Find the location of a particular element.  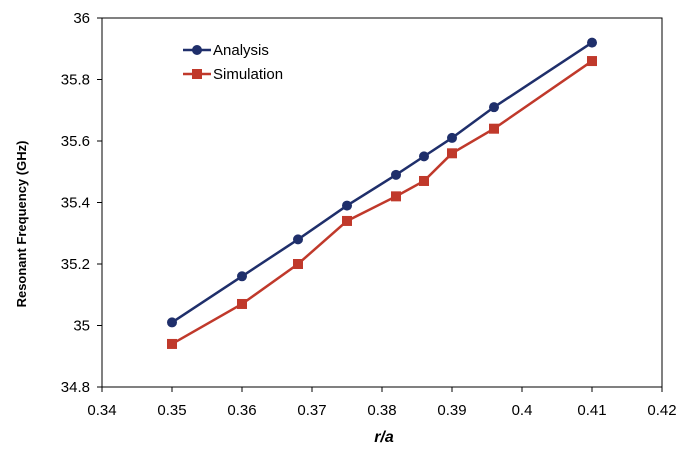

x-tick-label: 0.38 is located at coordinates (381, 410).